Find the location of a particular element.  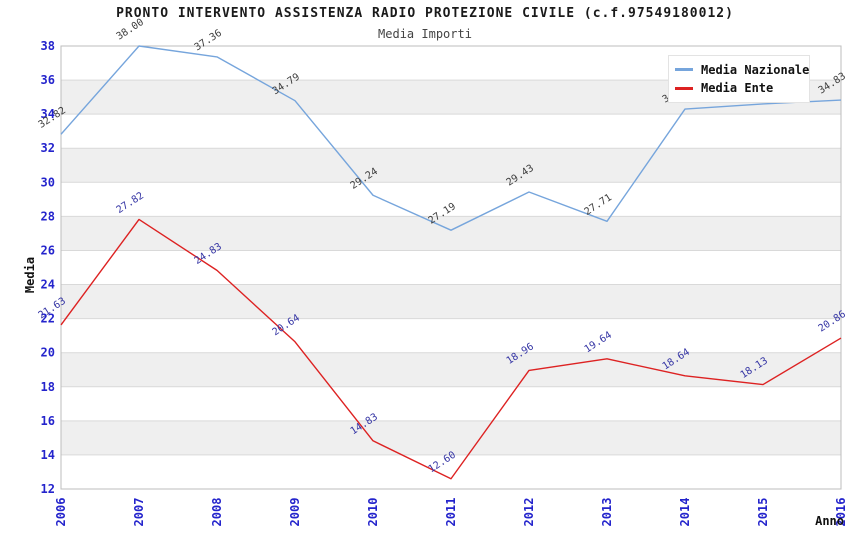

x-axis-title: Anno is located at coordinates (829, 521).